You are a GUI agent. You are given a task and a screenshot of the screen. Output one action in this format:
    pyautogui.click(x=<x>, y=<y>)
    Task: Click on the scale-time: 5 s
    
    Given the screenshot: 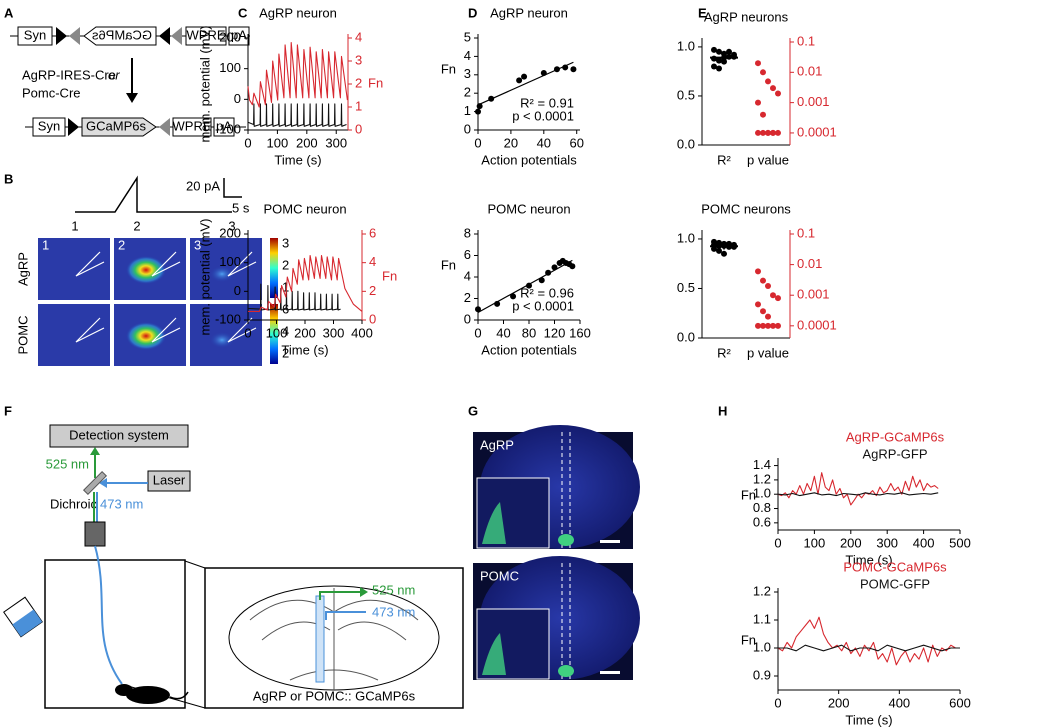 What is the action you would take?
    pyautogui.click(x=241, y=207)
    